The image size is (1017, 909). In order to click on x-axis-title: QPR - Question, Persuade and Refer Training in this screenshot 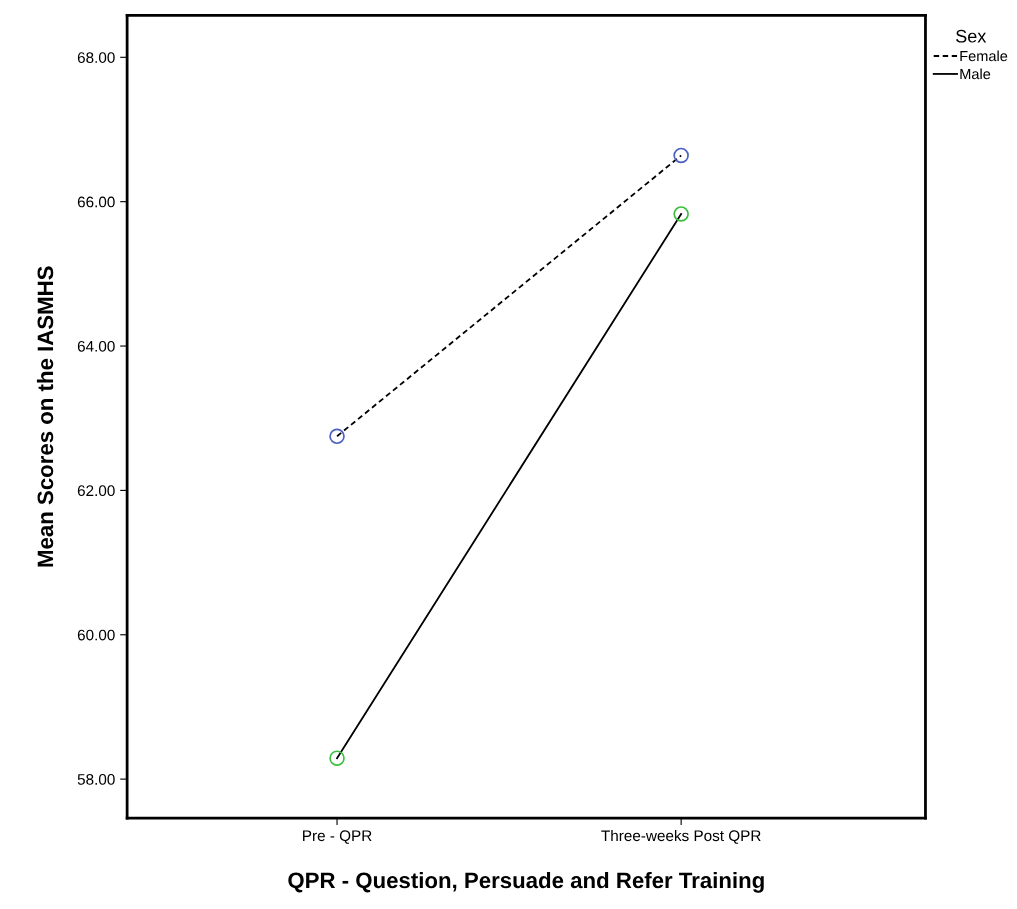, I will do `click(526, 882)`.